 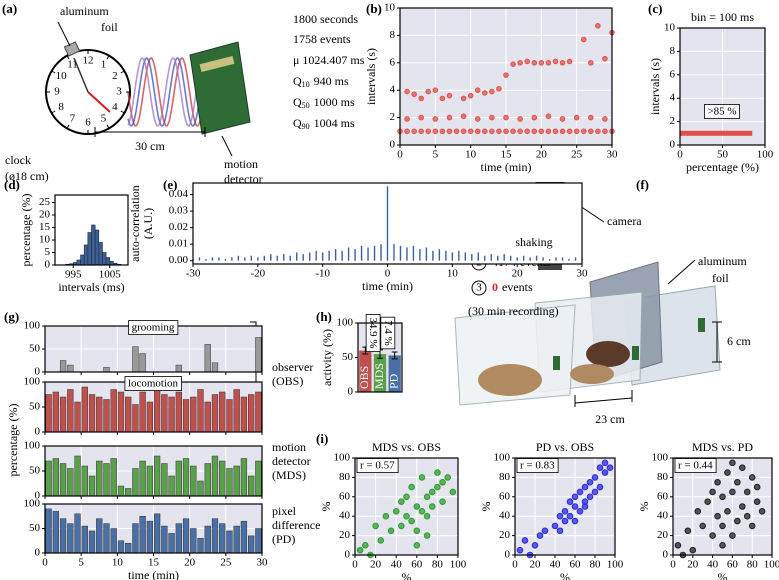 What do you see at coordinates (663, 535) in the screenshot?
I see `y-tick-label: 20` at bounding box center [663, 535].